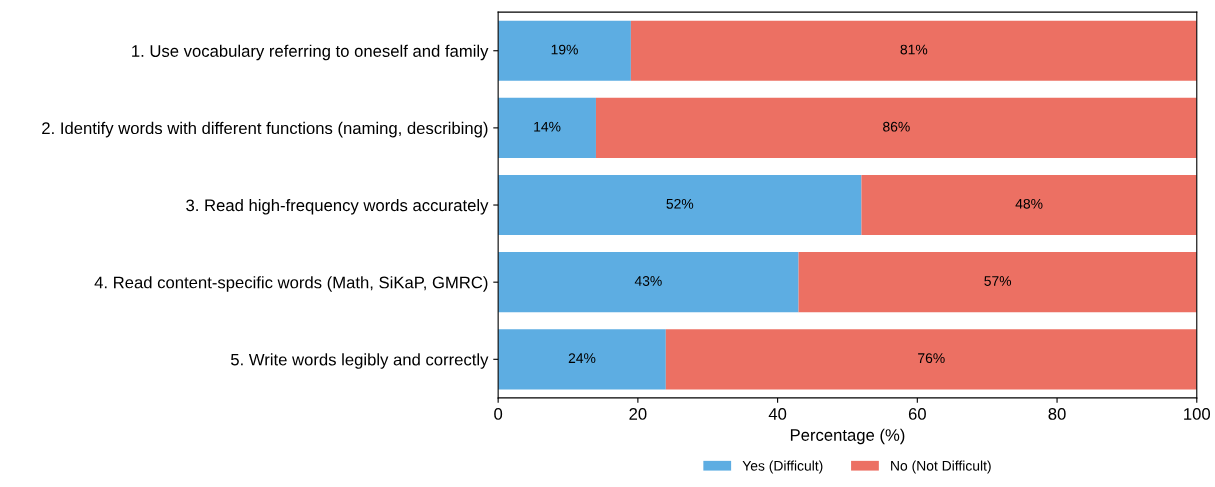 The width and height of the screenshot is (1215, 487). I want to click on legend-label: Yes (Difficult), so click(782, 467).